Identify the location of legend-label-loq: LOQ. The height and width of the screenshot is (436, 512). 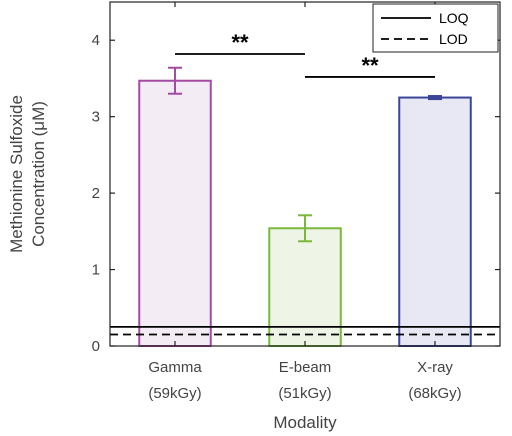
(454, 18).